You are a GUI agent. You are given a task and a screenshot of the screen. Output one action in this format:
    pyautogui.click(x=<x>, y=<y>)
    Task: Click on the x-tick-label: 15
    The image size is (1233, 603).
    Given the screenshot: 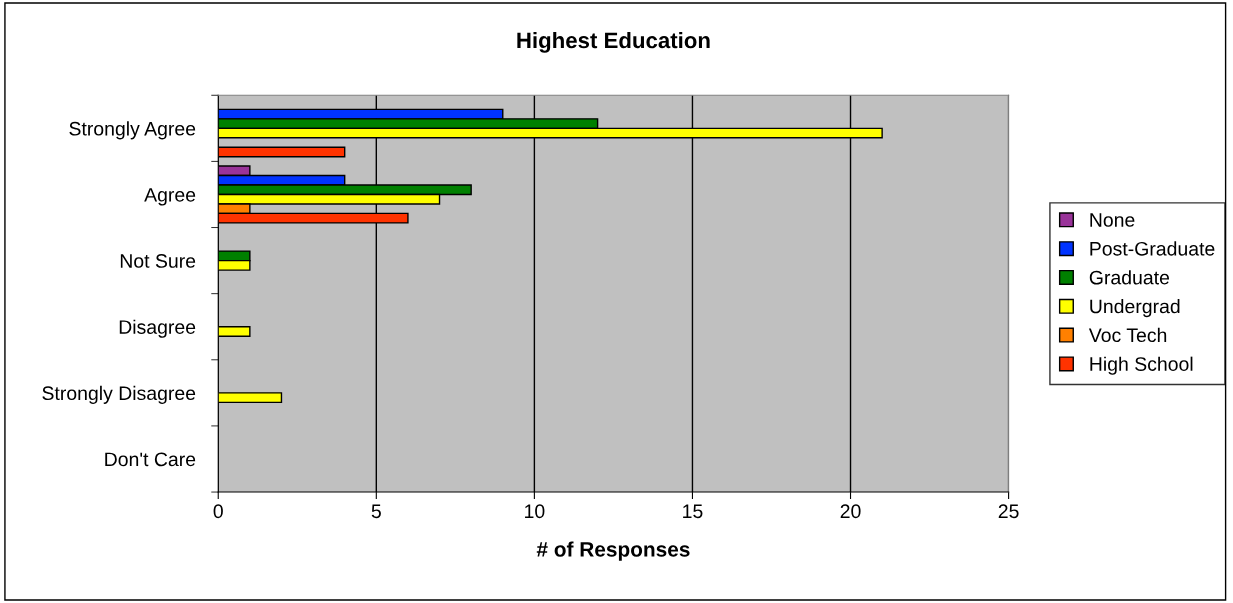 What is the action you would take?
    pyautogui.click(x=693, y=511)
    